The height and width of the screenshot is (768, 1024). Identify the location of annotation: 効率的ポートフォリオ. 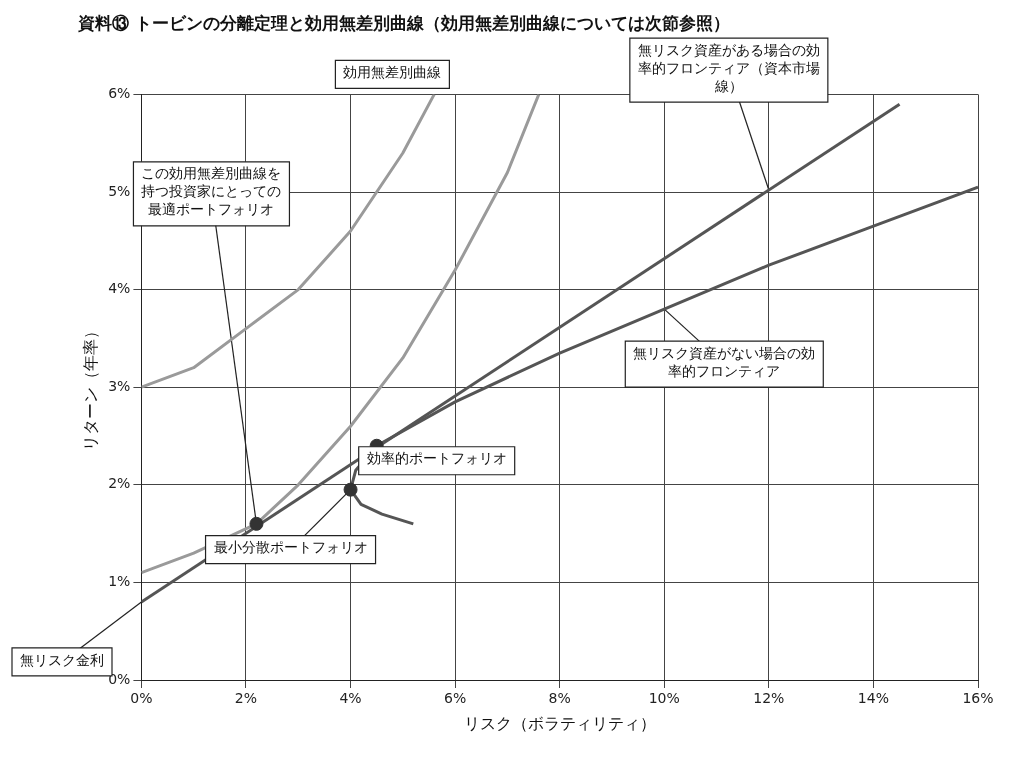
(436, 458).